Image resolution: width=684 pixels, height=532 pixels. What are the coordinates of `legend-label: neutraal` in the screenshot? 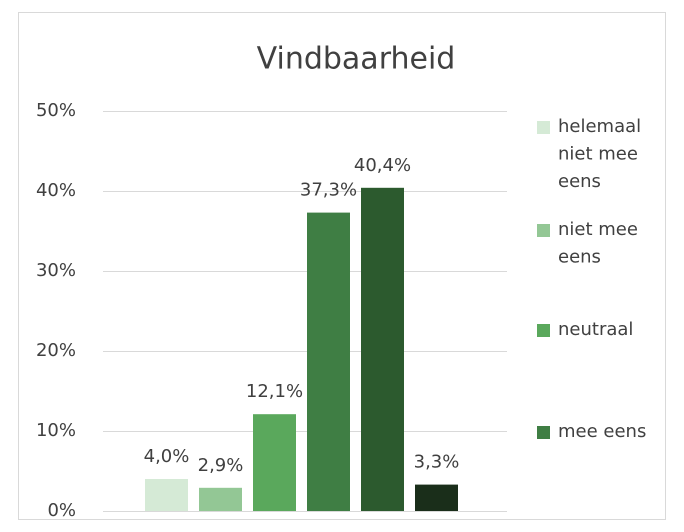 It's located at (595, 329).